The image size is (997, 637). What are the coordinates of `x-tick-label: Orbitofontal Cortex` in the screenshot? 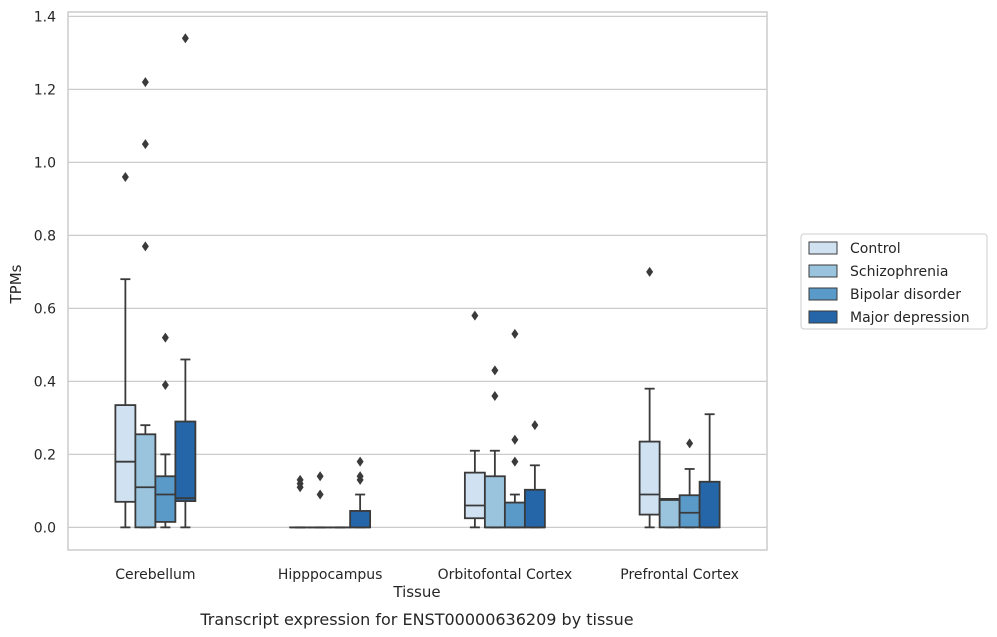 It's located at (505, 575).